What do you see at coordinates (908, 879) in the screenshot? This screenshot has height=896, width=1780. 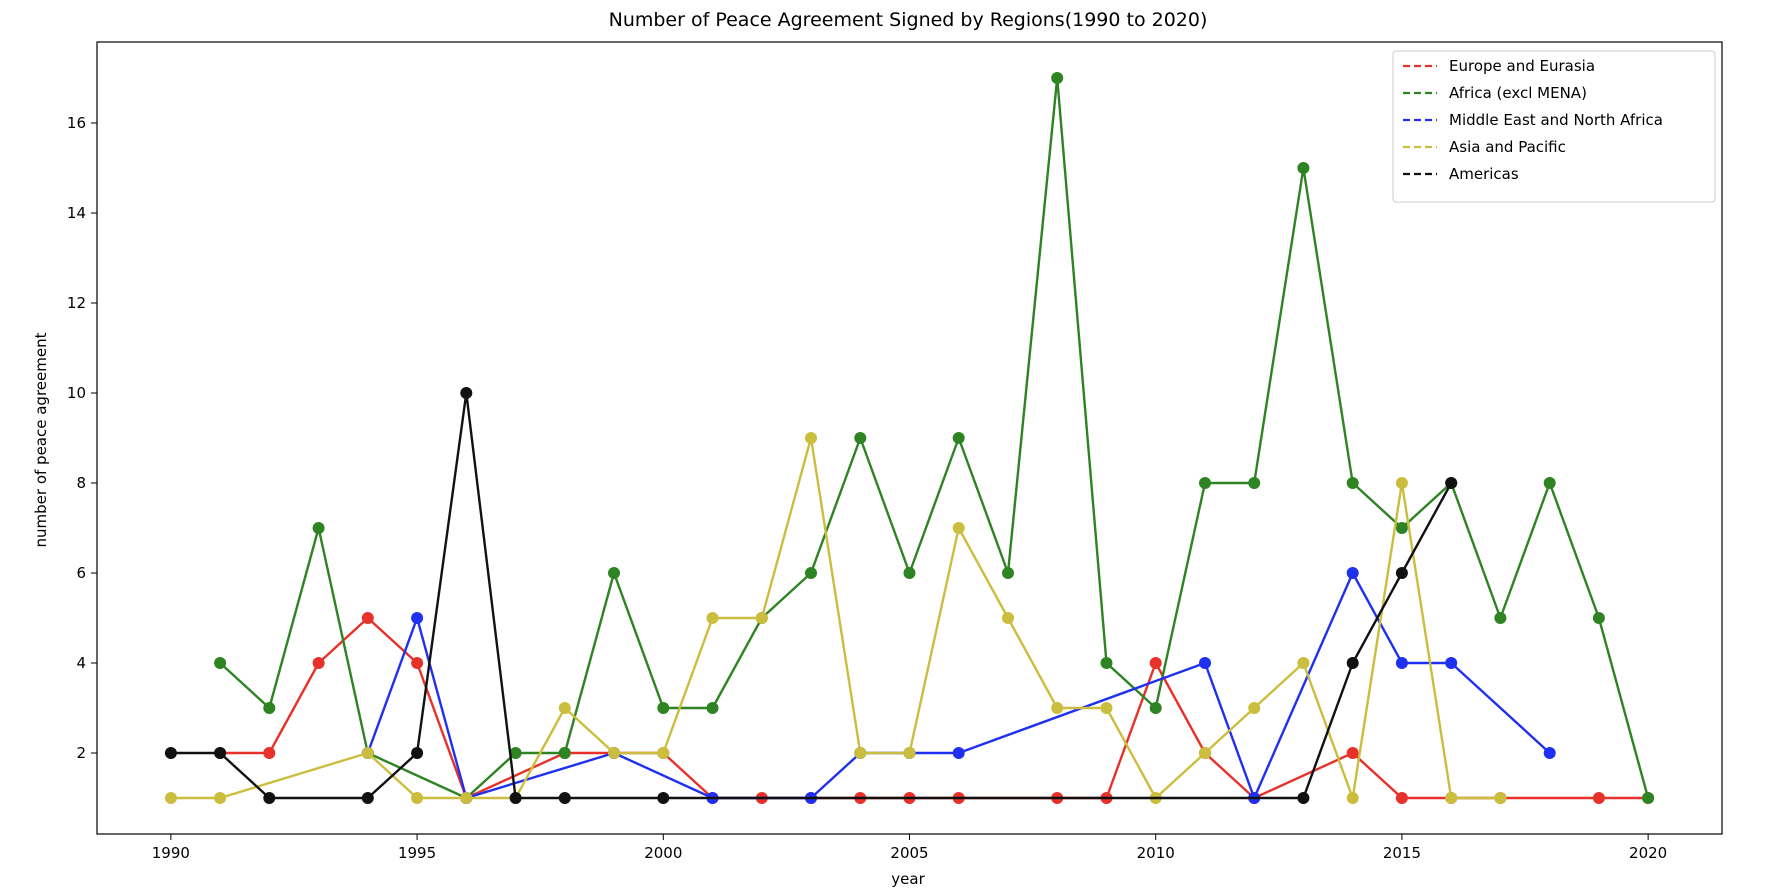 I see `x-axis-label: year` at bounding box center [908, 879].